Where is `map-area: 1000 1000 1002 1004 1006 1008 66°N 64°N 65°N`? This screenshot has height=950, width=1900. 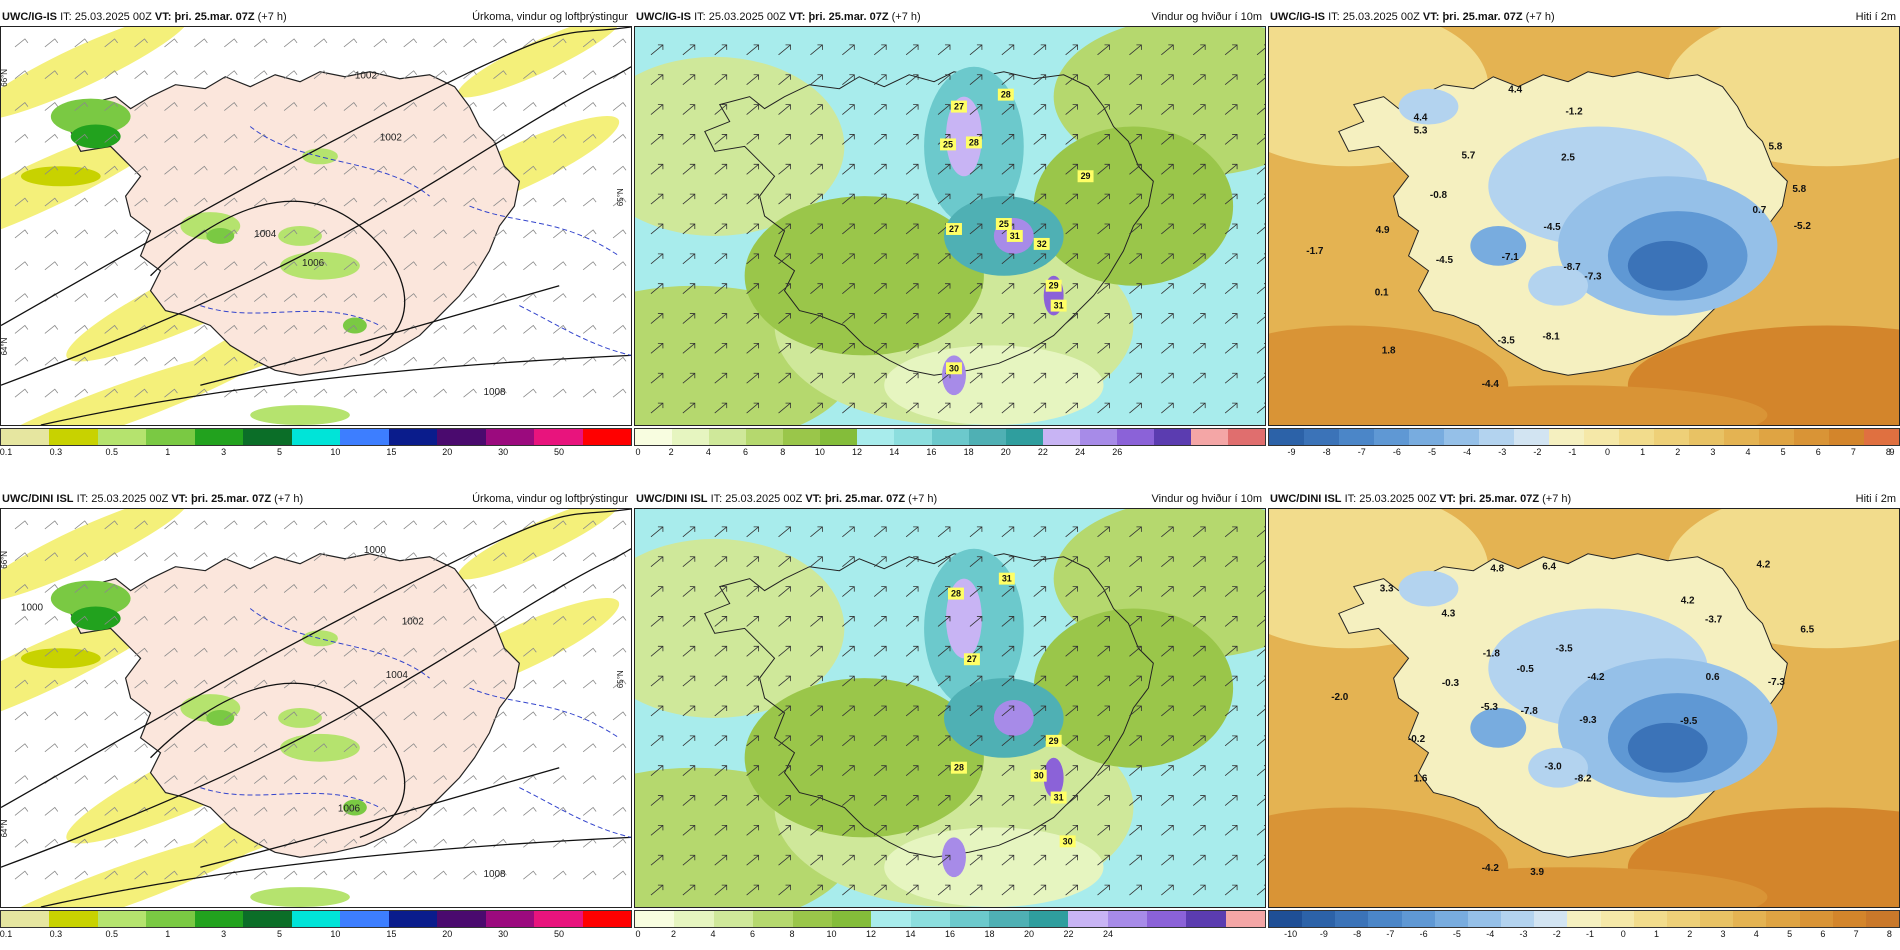
map-area: 1000 1000 1002 1004 1006 1008 66°N 64°N 65°N is located at coordinates (316, 708).